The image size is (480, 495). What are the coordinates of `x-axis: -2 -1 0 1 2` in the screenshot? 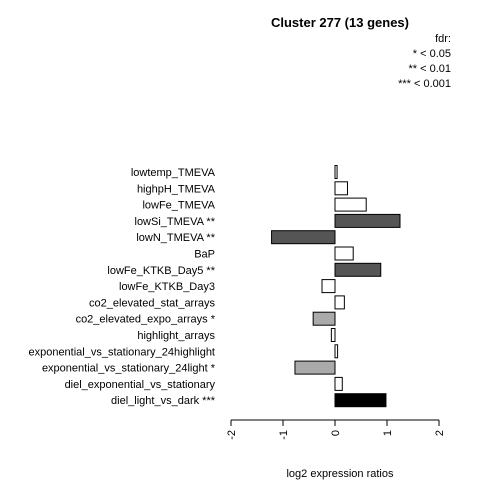 It's located at (336, 429).